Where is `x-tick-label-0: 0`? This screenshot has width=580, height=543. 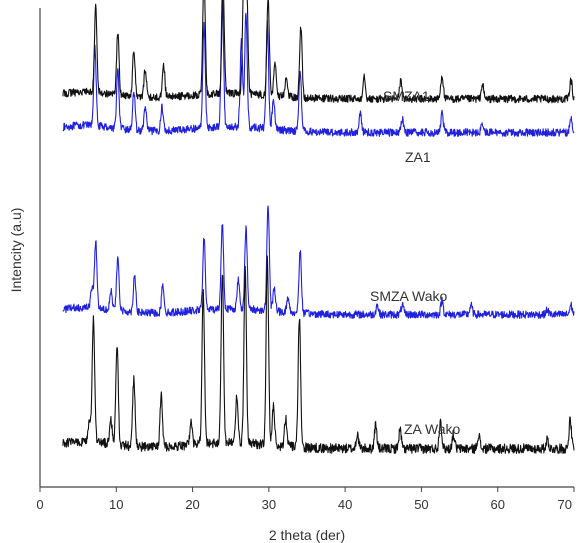
x-tick-label-0: 0 is located at coordinates (39, 504).